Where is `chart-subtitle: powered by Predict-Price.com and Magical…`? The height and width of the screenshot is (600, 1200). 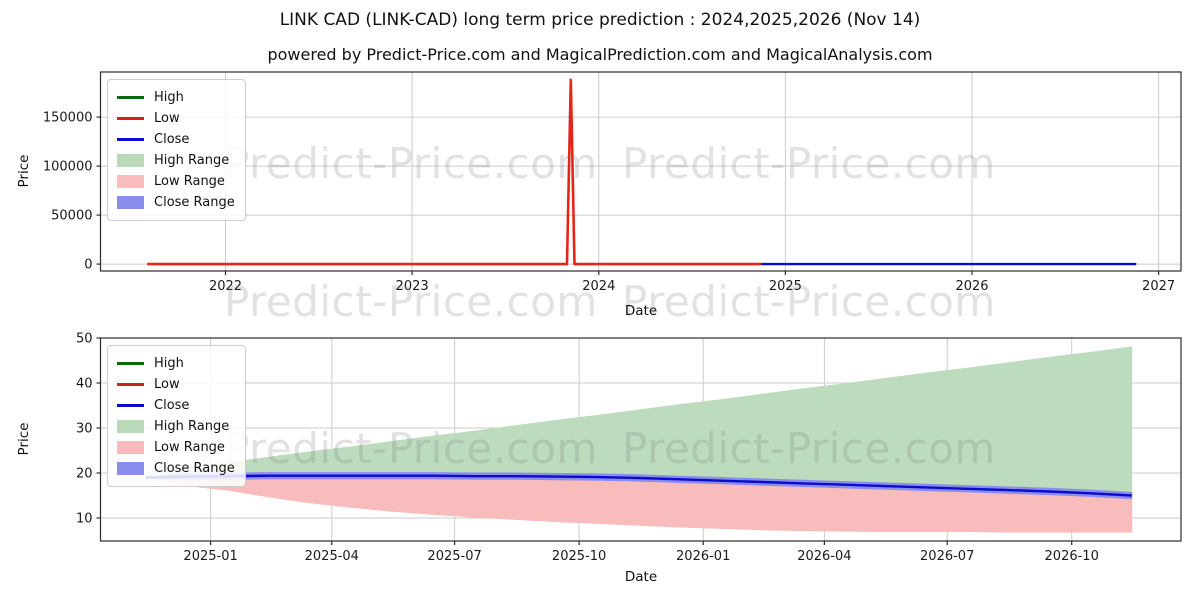
chart-subtitle: powered by Predict-Price.com and Magical… is located at coordinates (600, 54).